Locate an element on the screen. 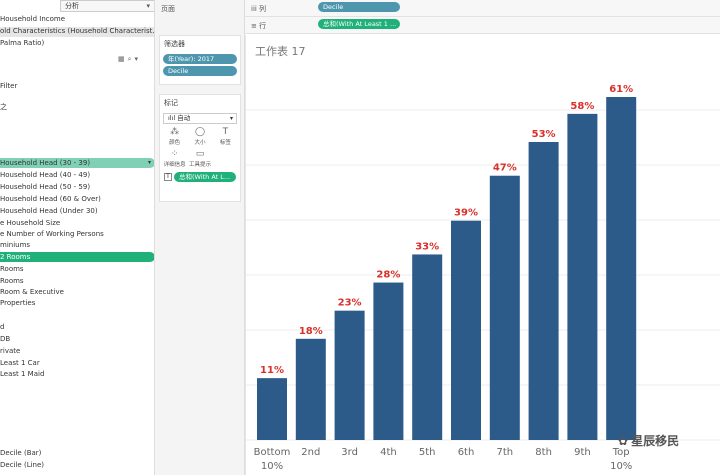 The height and width of the screenshot is (475, 720). field-label: Household Head (50 - 59) is located at coordinates (45, 187).